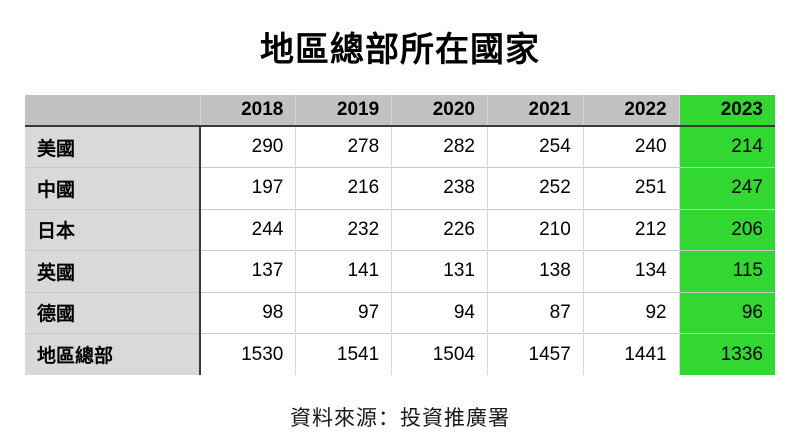 The width and height of the screenshot is (800, 443). What do you see at coordinates (726, 229) in the screenshot?
I see `value-cell: 206` at bounding box center [726, 229].